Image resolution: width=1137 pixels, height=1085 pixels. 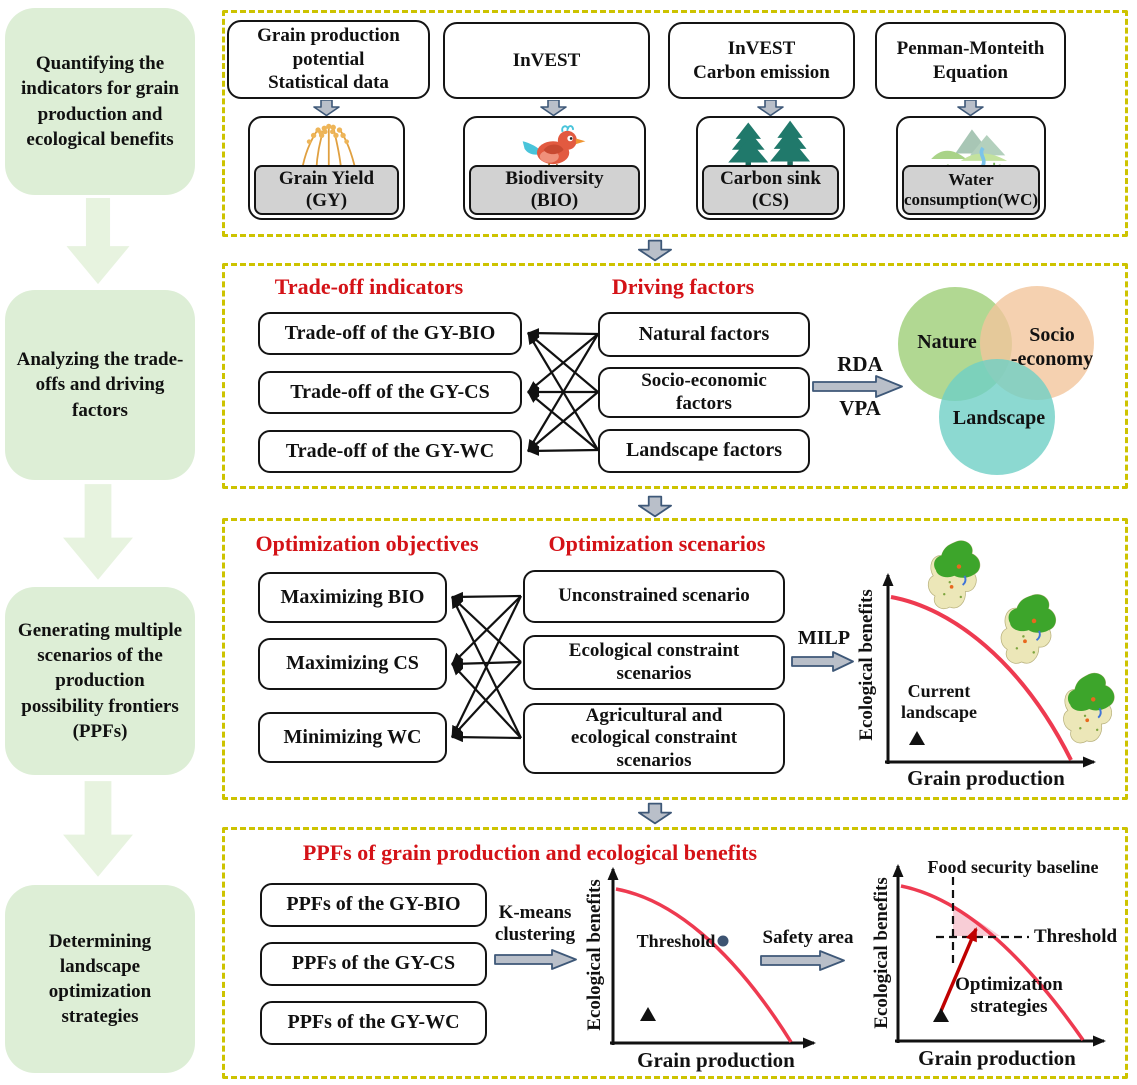 I want to click on ppf-box-gy-cs: PPFs of the GY-CS, so click(x=373, y=964).